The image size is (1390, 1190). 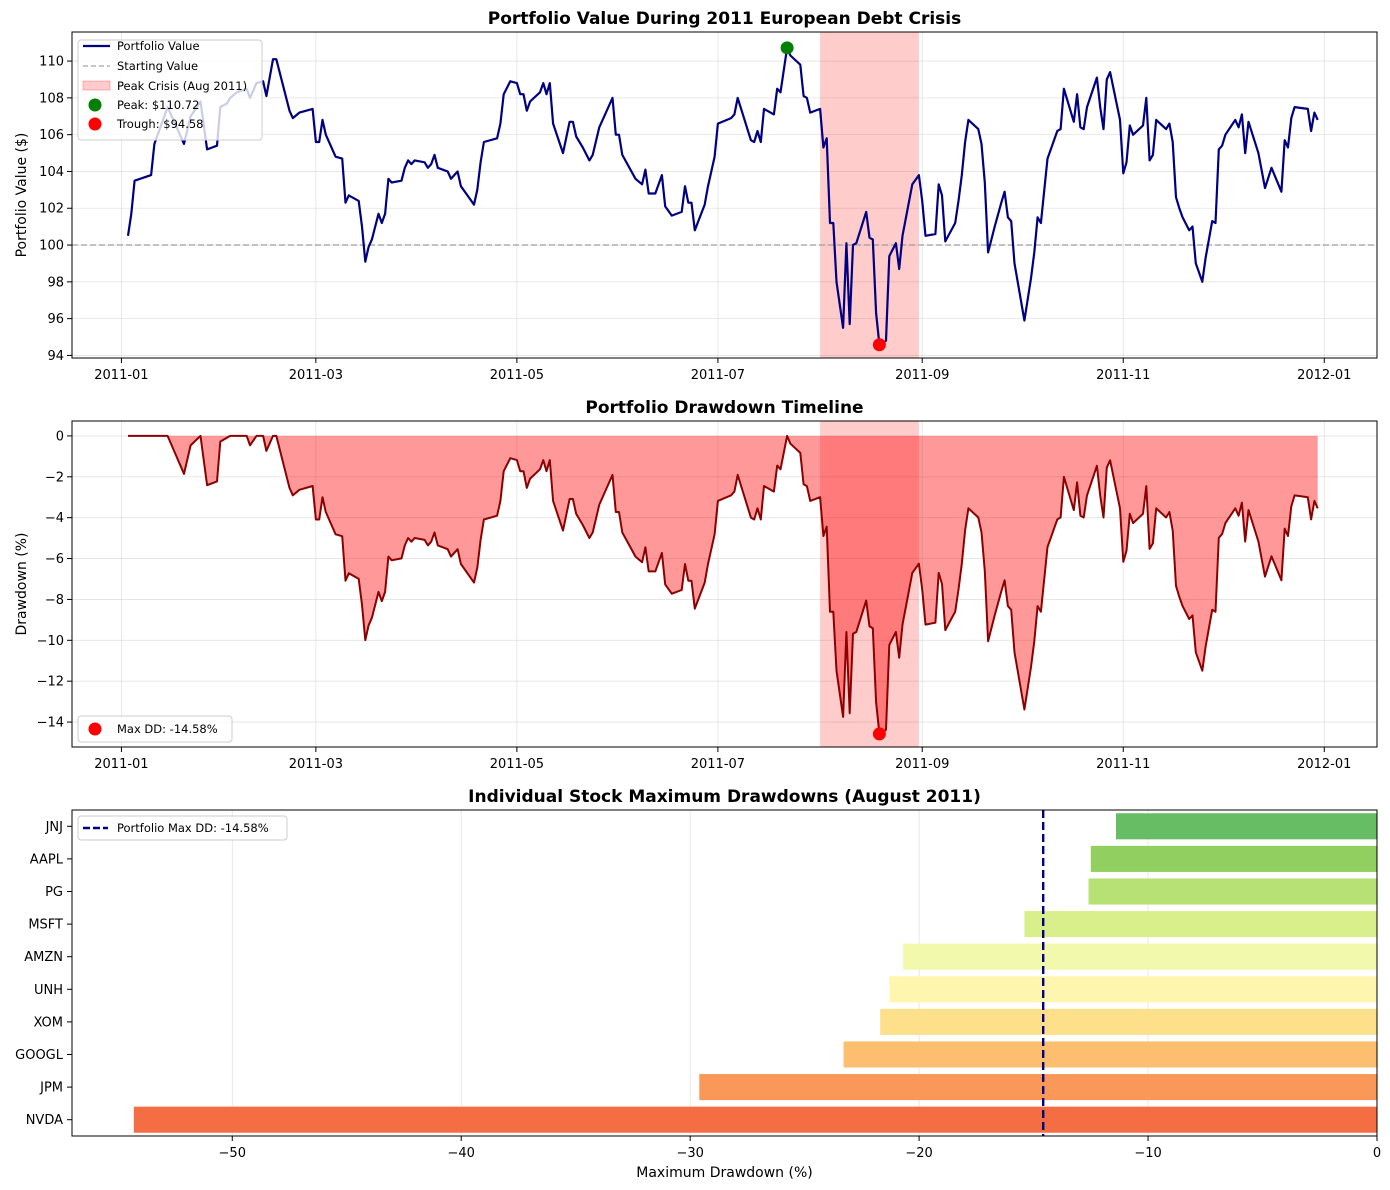 I want to click on y-axis-label: Portfolio Value ($), so click(x=22, y=195).